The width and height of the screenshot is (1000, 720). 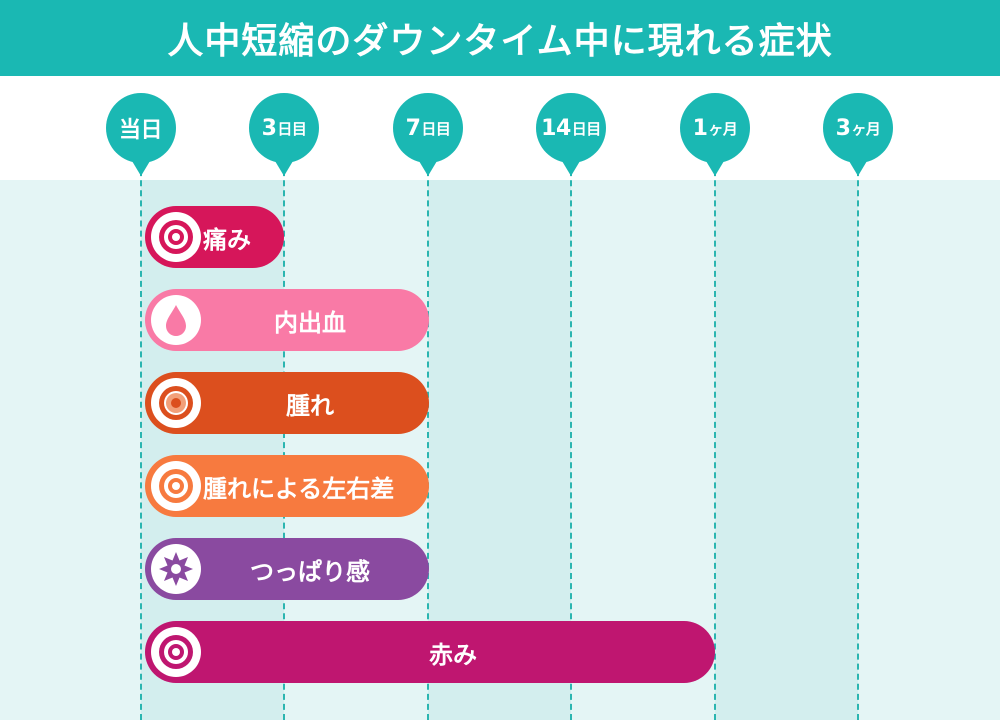 I want to click on symptom-label: 痛み, so click(x=227, y=239).